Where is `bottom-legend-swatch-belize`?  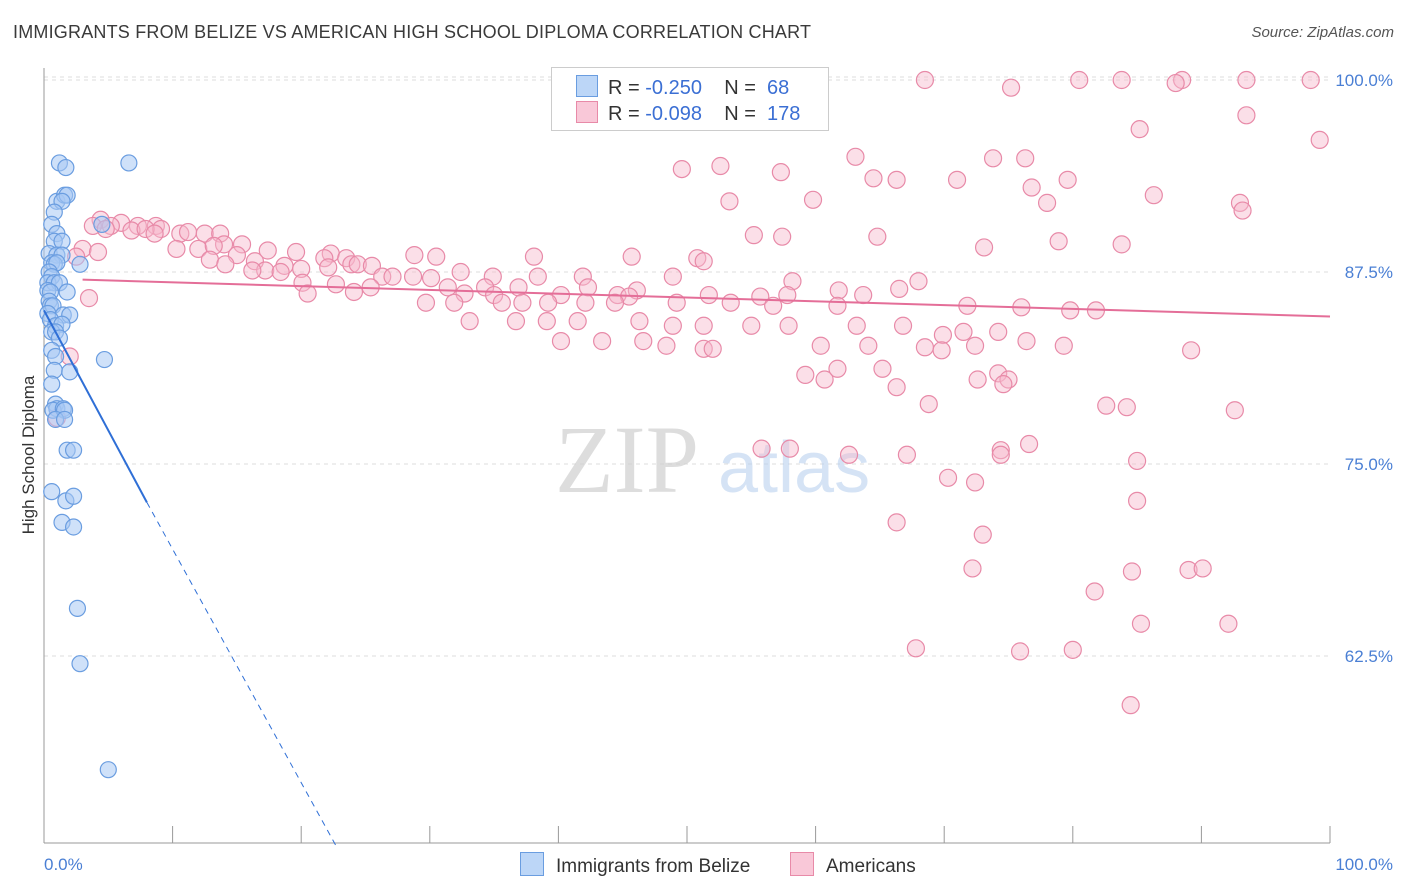 bottom-legend-swatch-belize is located at coordinates (532, 864).